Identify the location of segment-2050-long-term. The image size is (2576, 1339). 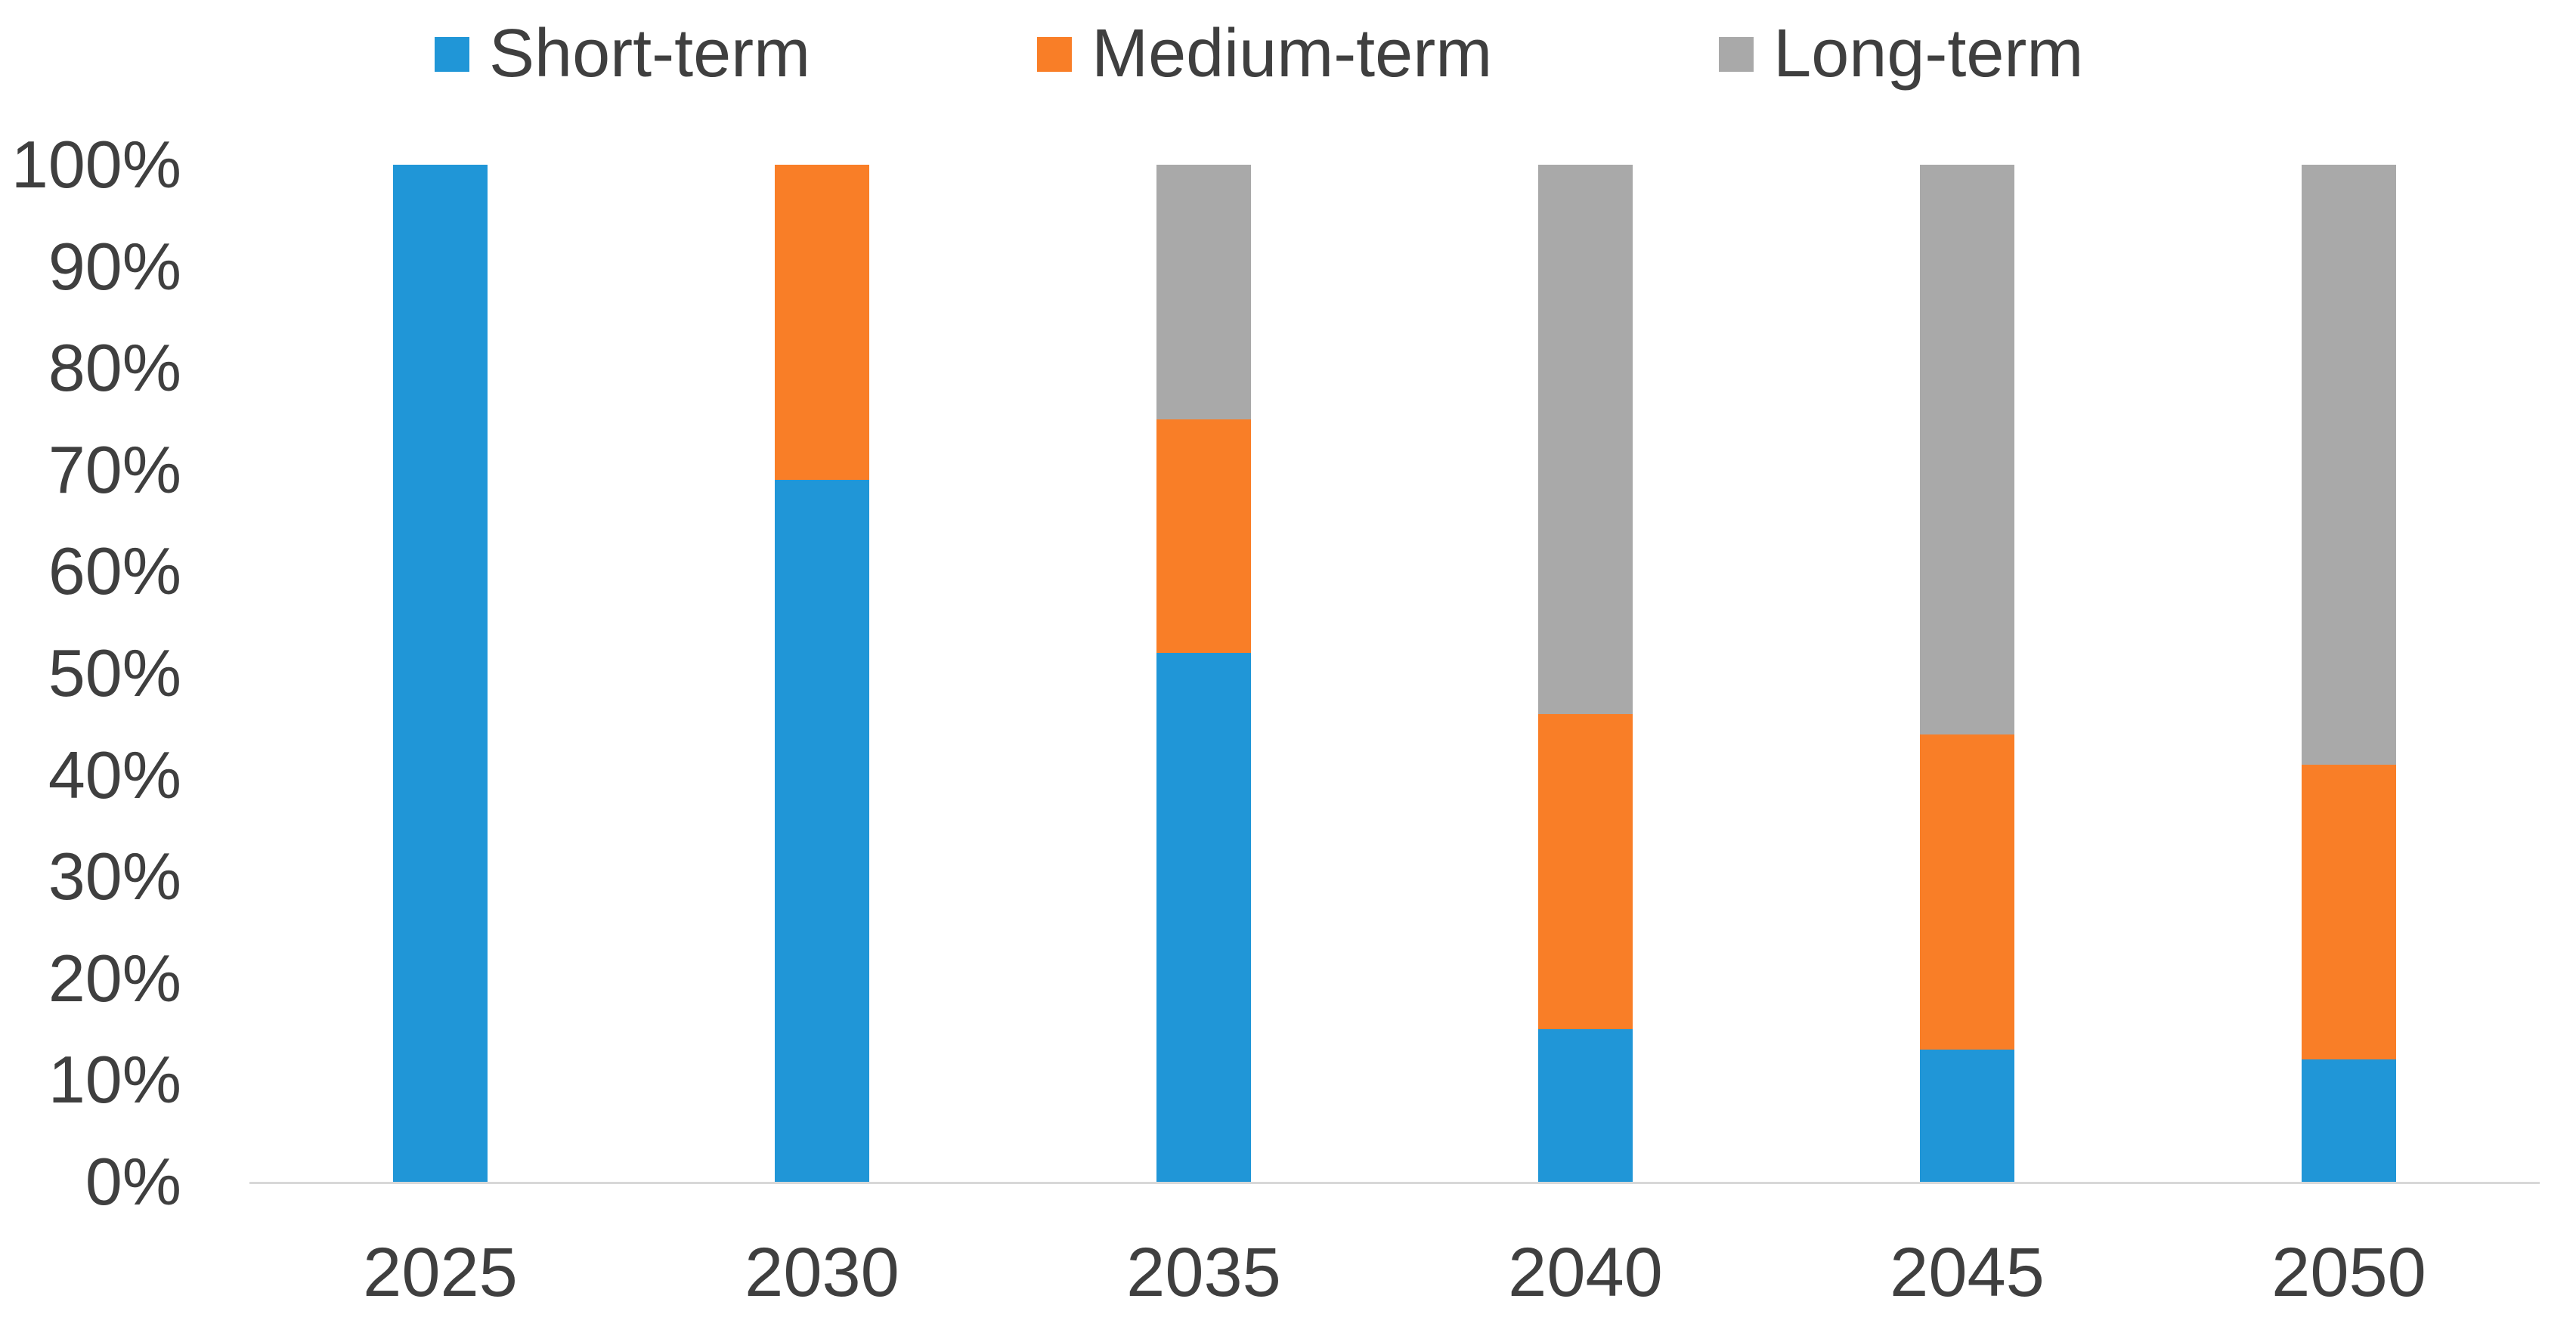
(2349, 465).